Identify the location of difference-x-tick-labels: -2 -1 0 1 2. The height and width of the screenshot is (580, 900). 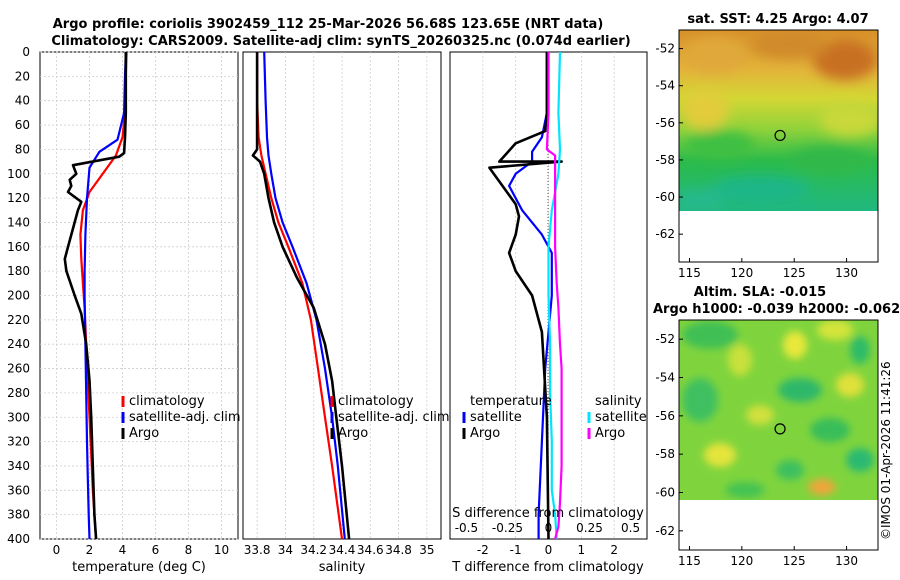
(547, 550).